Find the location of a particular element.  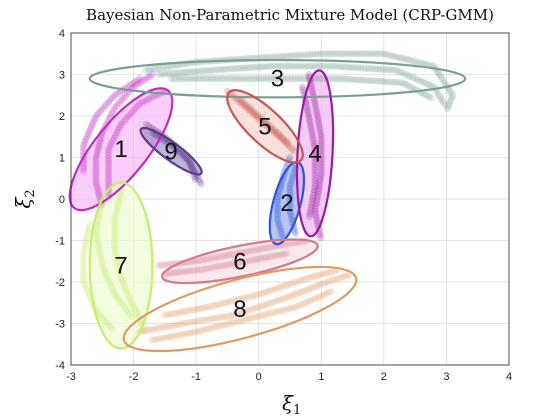

x-axis-label: ξ1 is located at coordinates (291, 404).